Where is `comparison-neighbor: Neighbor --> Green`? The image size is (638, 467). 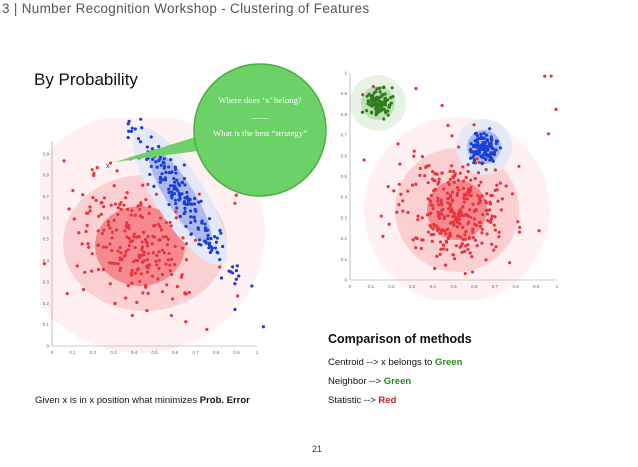
comparison-neighbor: Neighbor --> Green is located at coordinates (369, 381).